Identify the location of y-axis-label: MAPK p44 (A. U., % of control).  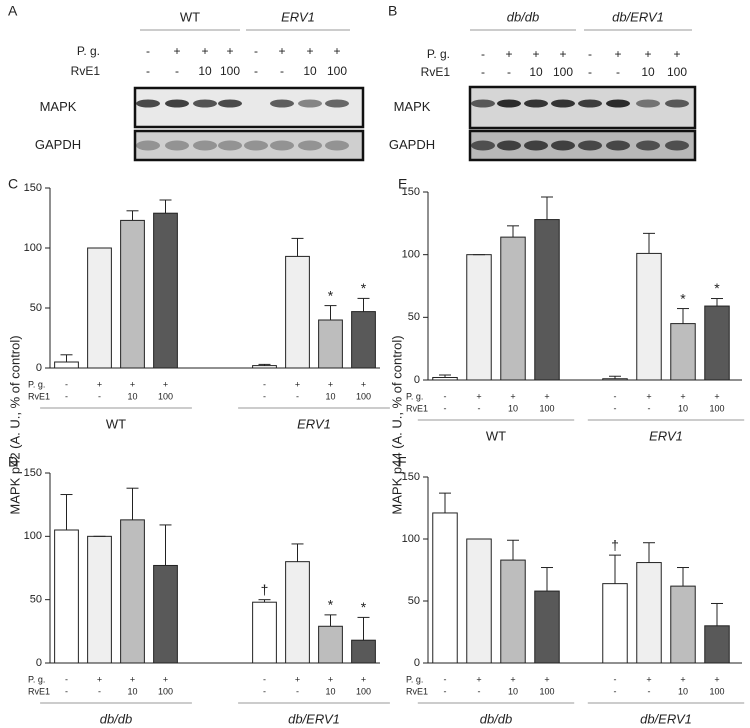
(396, 424).